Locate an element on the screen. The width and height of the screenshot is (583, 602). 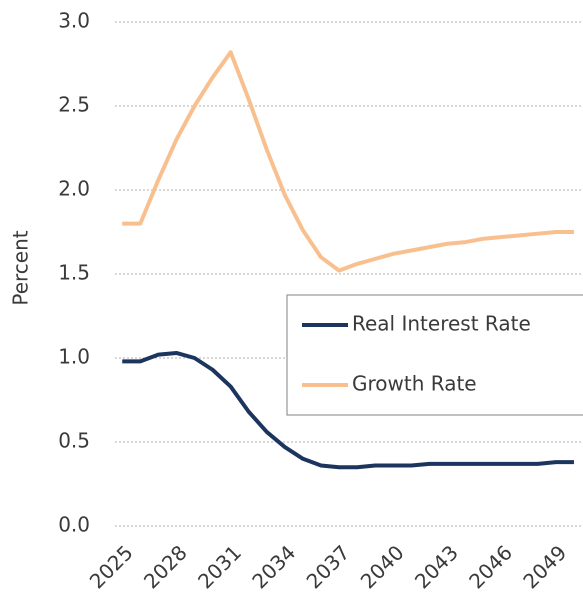
x-tick-label: 2043 is located at coordinates (436, 566).